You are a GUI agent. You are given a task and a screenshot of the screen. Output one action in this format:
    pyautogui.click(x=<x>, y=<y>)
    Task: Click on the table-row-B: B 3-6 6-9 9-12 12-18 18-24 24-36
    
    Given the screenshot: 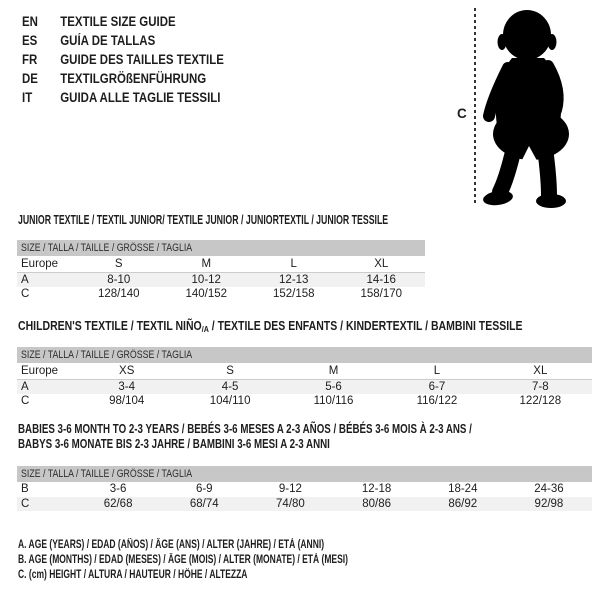 What is the action you would take?
    pyautogui.click(x=304, y=489)
    